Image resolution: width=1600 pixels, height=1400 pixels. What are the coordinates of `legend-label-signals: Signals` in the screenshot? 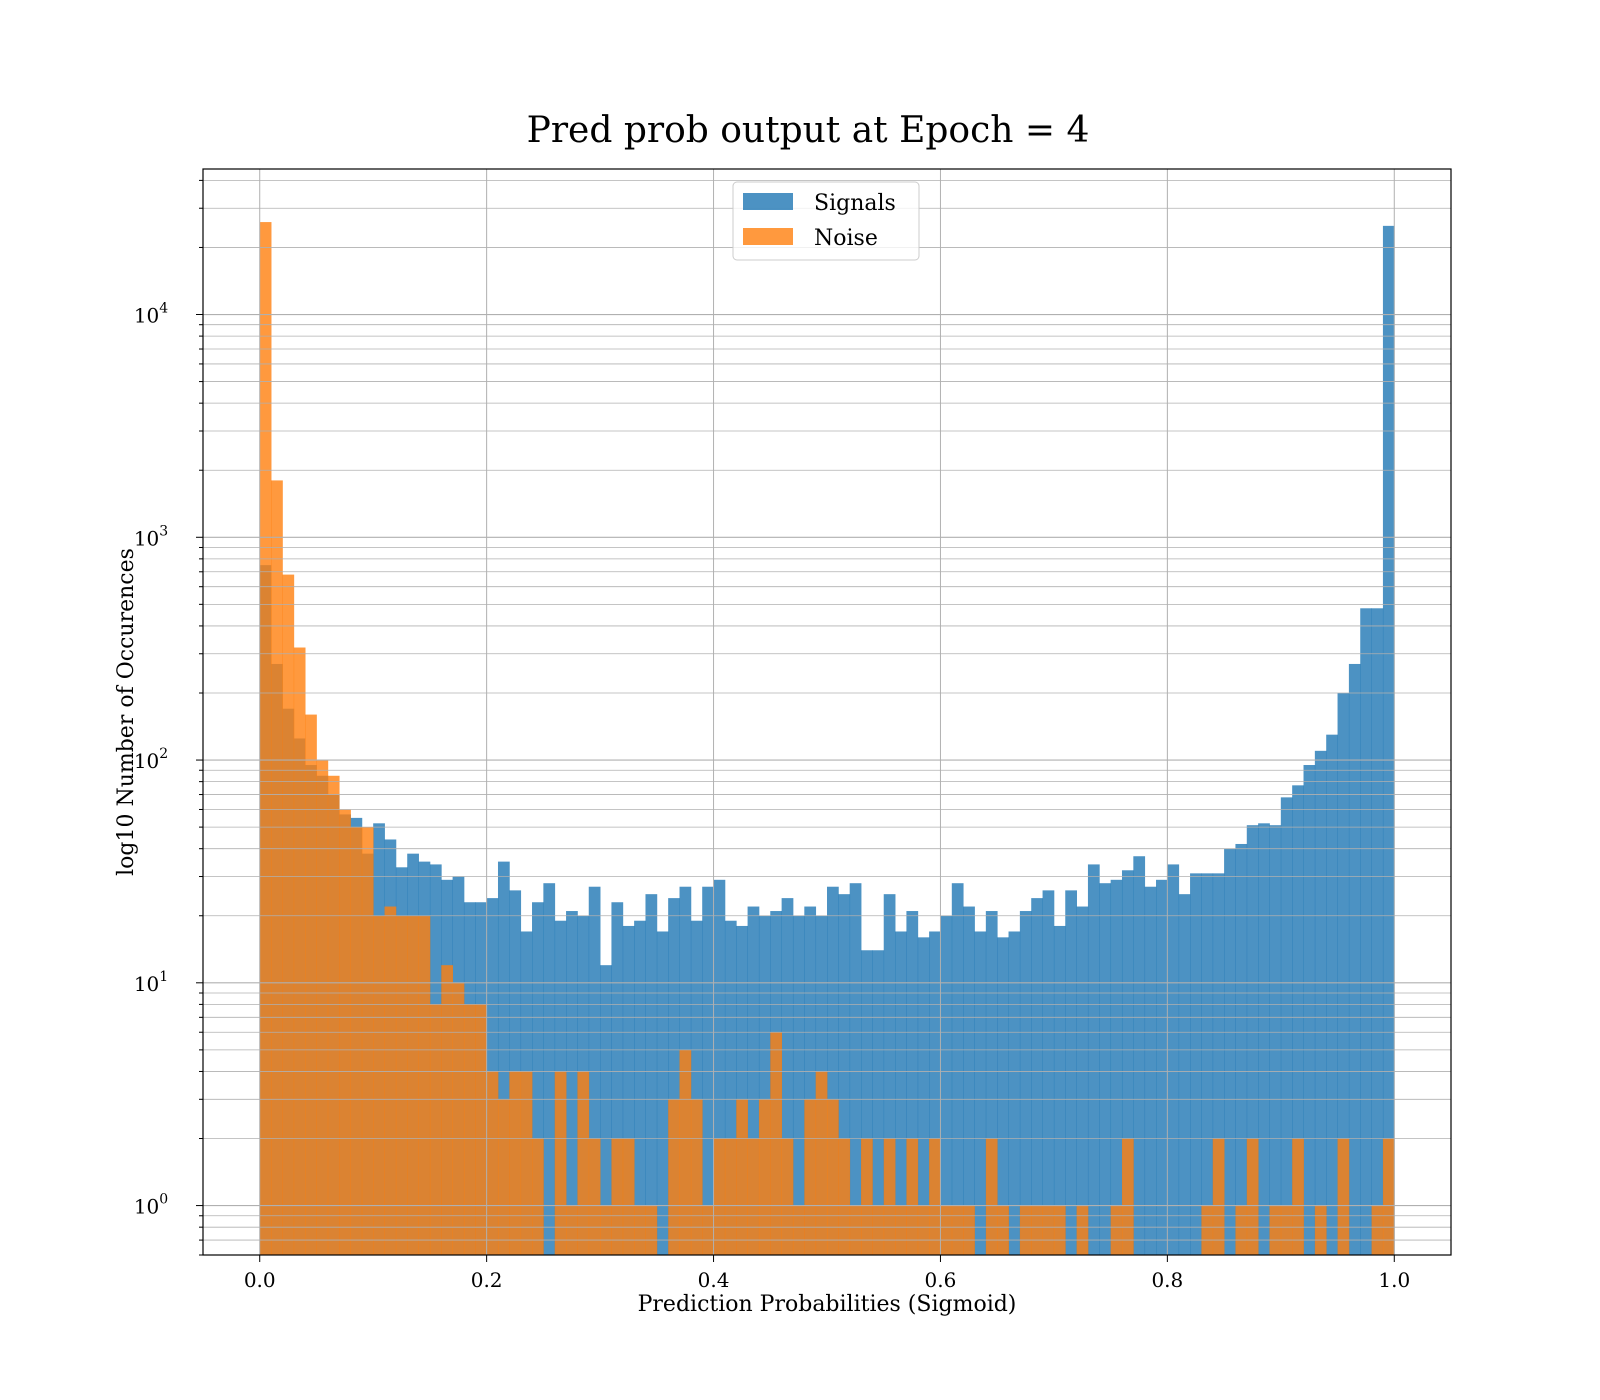 It's located at (855, 203).